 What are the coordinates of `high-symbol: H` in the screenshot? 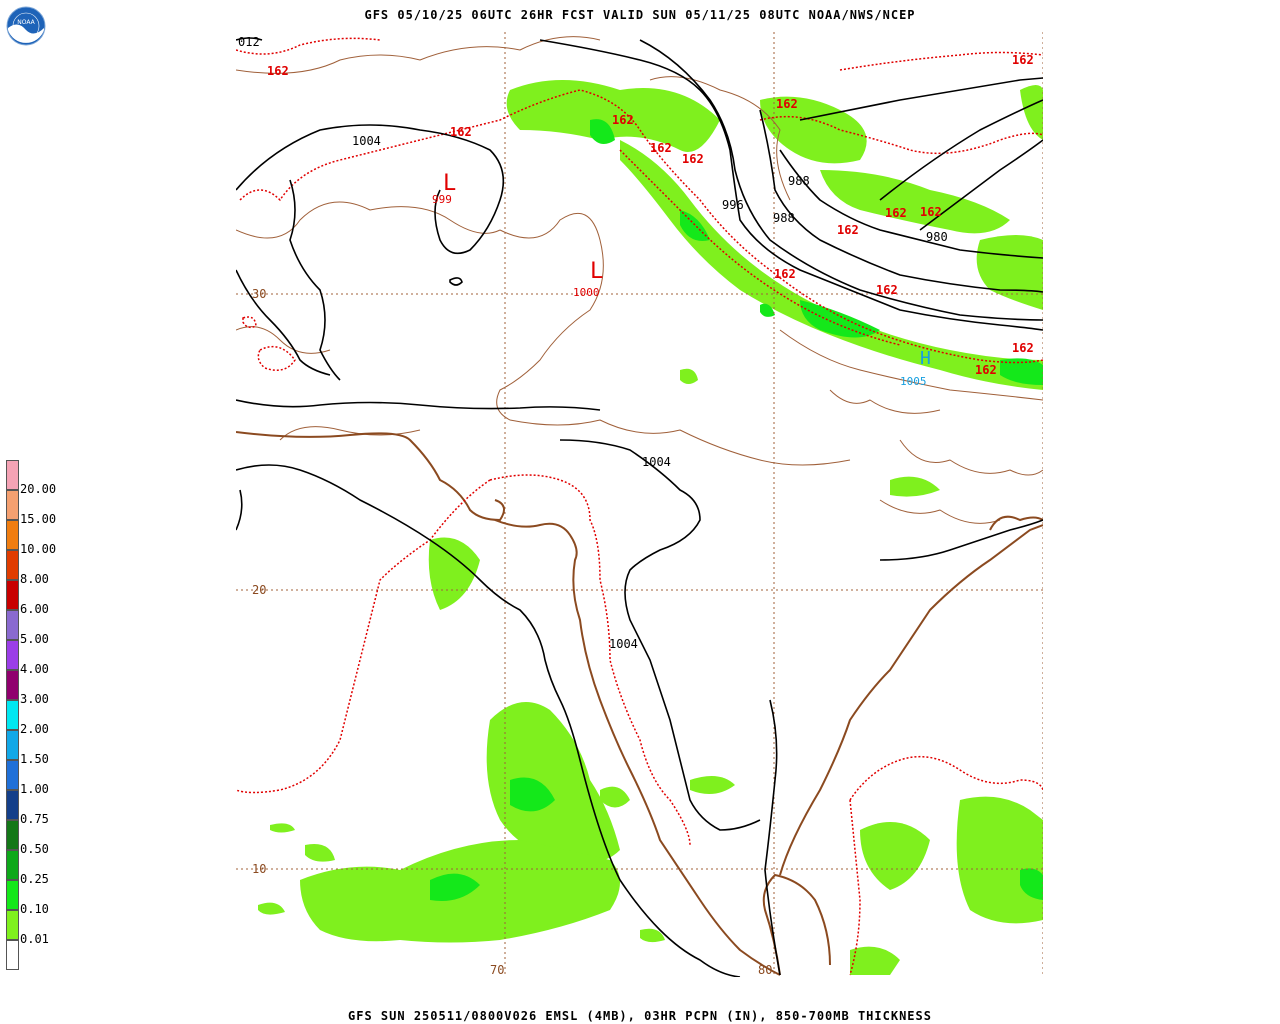 It's located at (925, 358).